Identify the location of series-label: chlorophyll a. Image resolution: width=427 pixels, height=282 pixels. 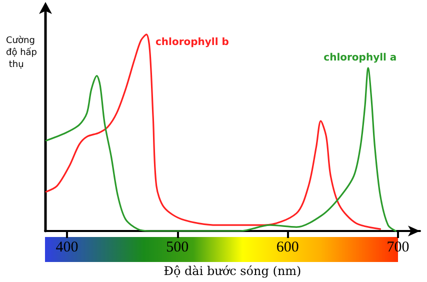
(360, 58).